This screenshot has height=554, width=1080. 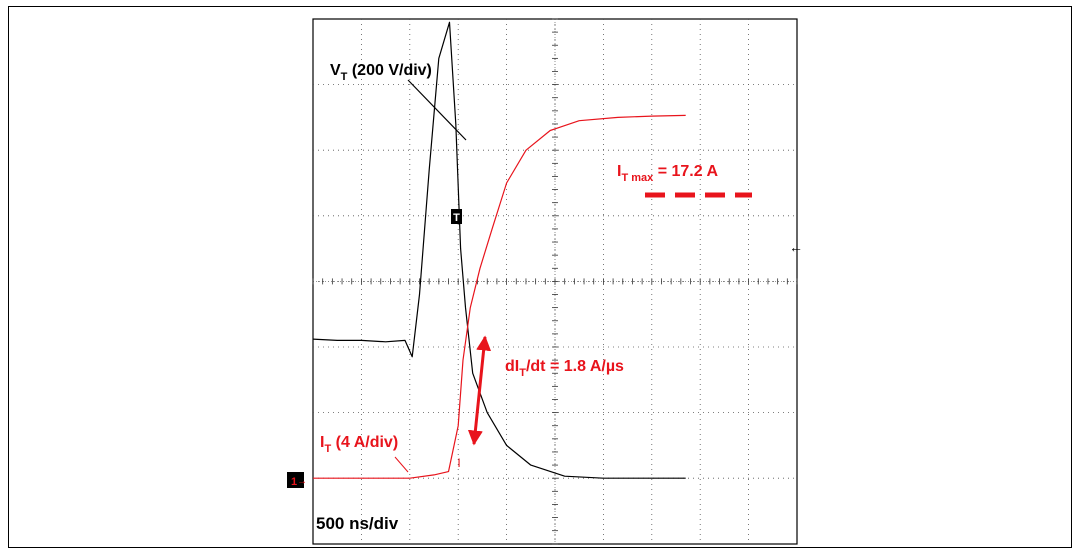 What do you see at coordinates (564, 368) in the screenshot?
I see `slope-label: dIT/dt = 1.8 A/µs` at bounding box center [564, 368].